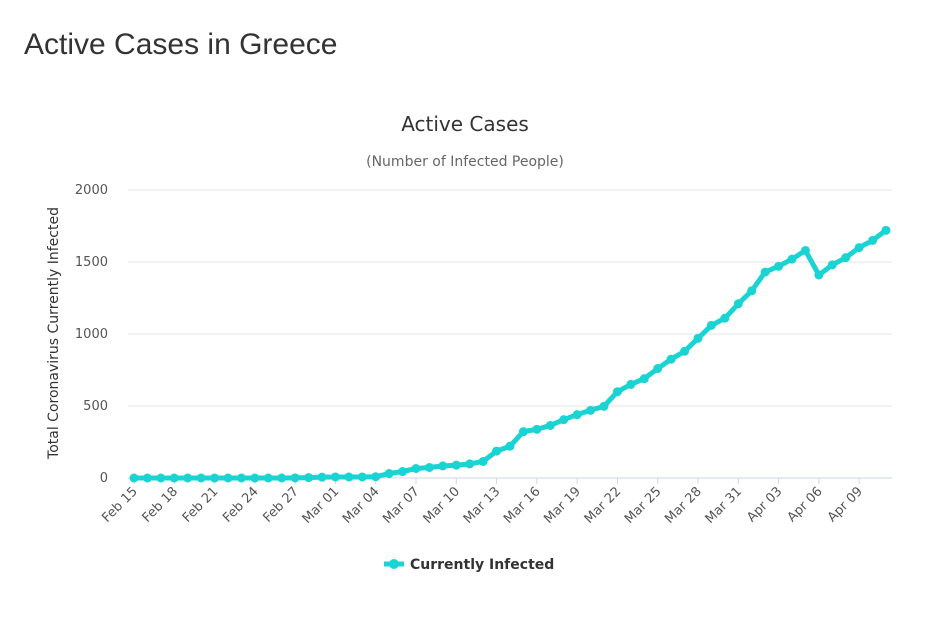  Describe the element at coordinates (562, 505) in the screenshot. I see `x-tick-label: Mar 19` at that location.